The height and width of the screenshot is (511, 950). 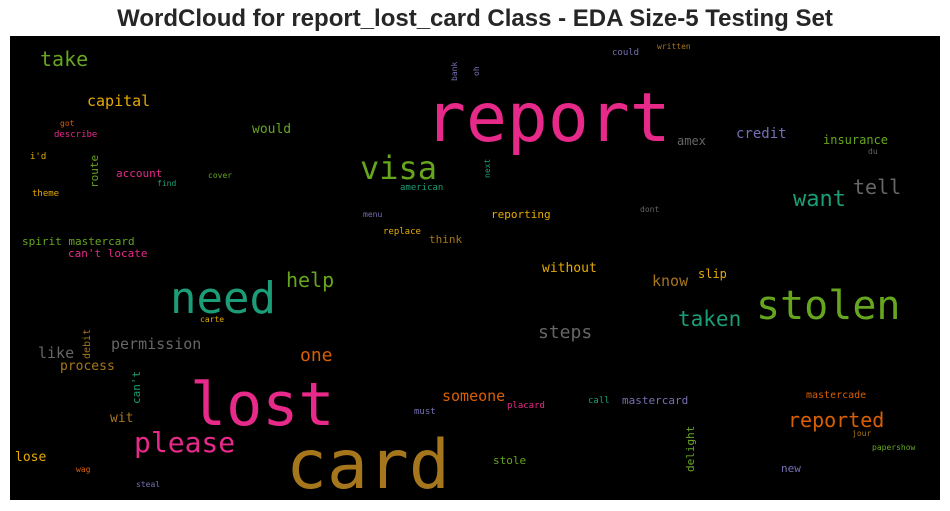 I want to click on word-lost: lost, so click(x=262, y=405).